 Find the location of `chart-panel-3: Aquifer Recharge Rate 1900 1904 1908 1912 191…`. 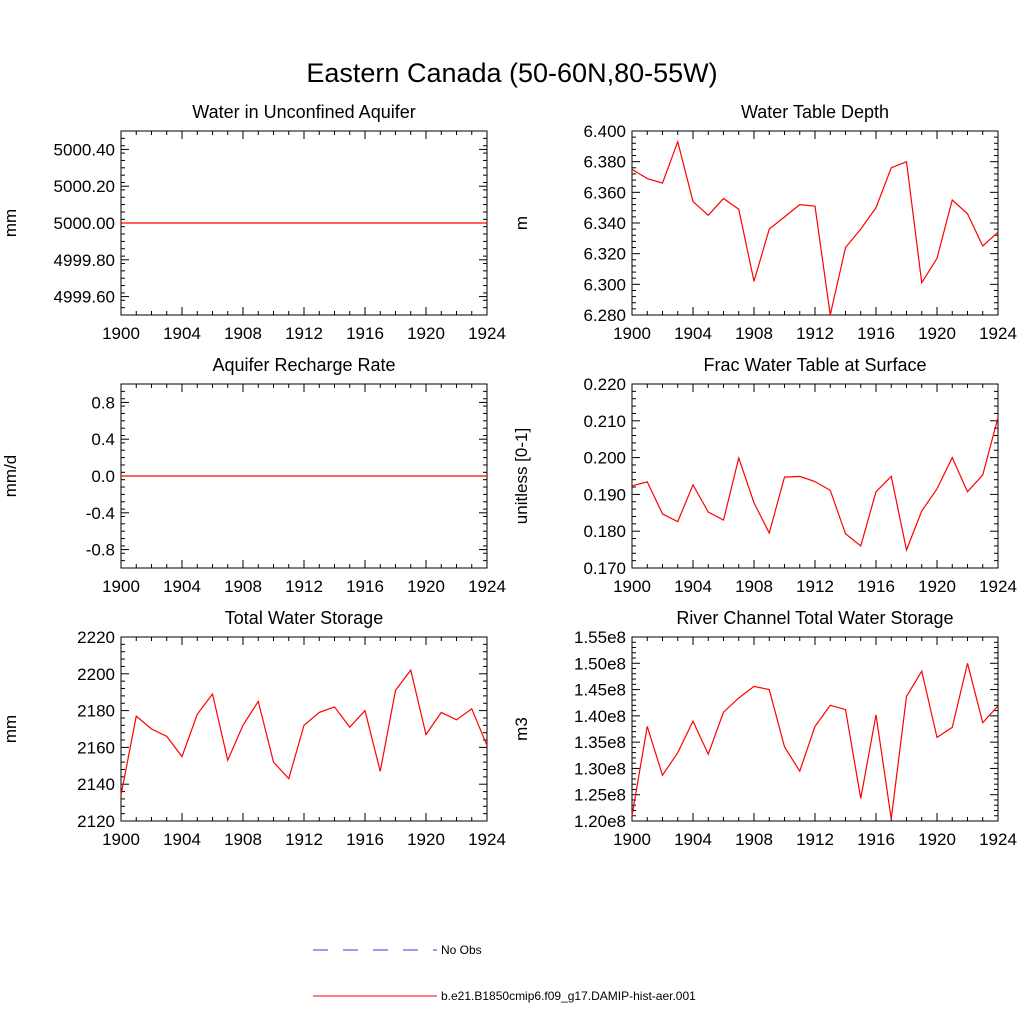

chart-panel-3: Aquifer Recharge Rate 1900 1904 1908 1912 191… is located at coordinates (253, 475).